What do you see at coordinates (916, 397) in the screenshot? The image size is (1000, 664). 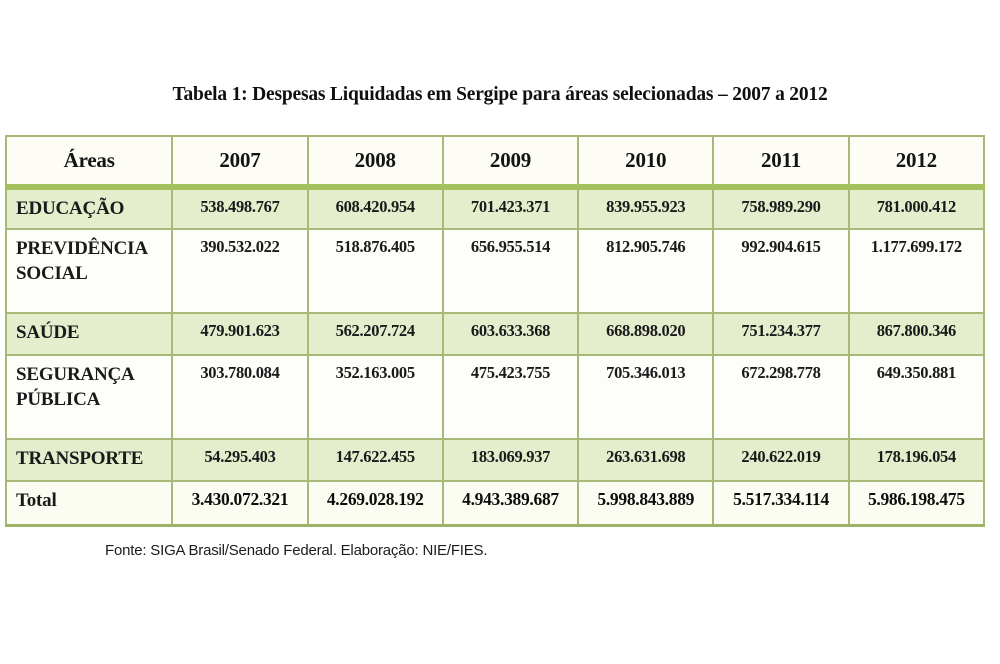 I see `cell-value: 649.350.881` at bounding box center [916, 397].